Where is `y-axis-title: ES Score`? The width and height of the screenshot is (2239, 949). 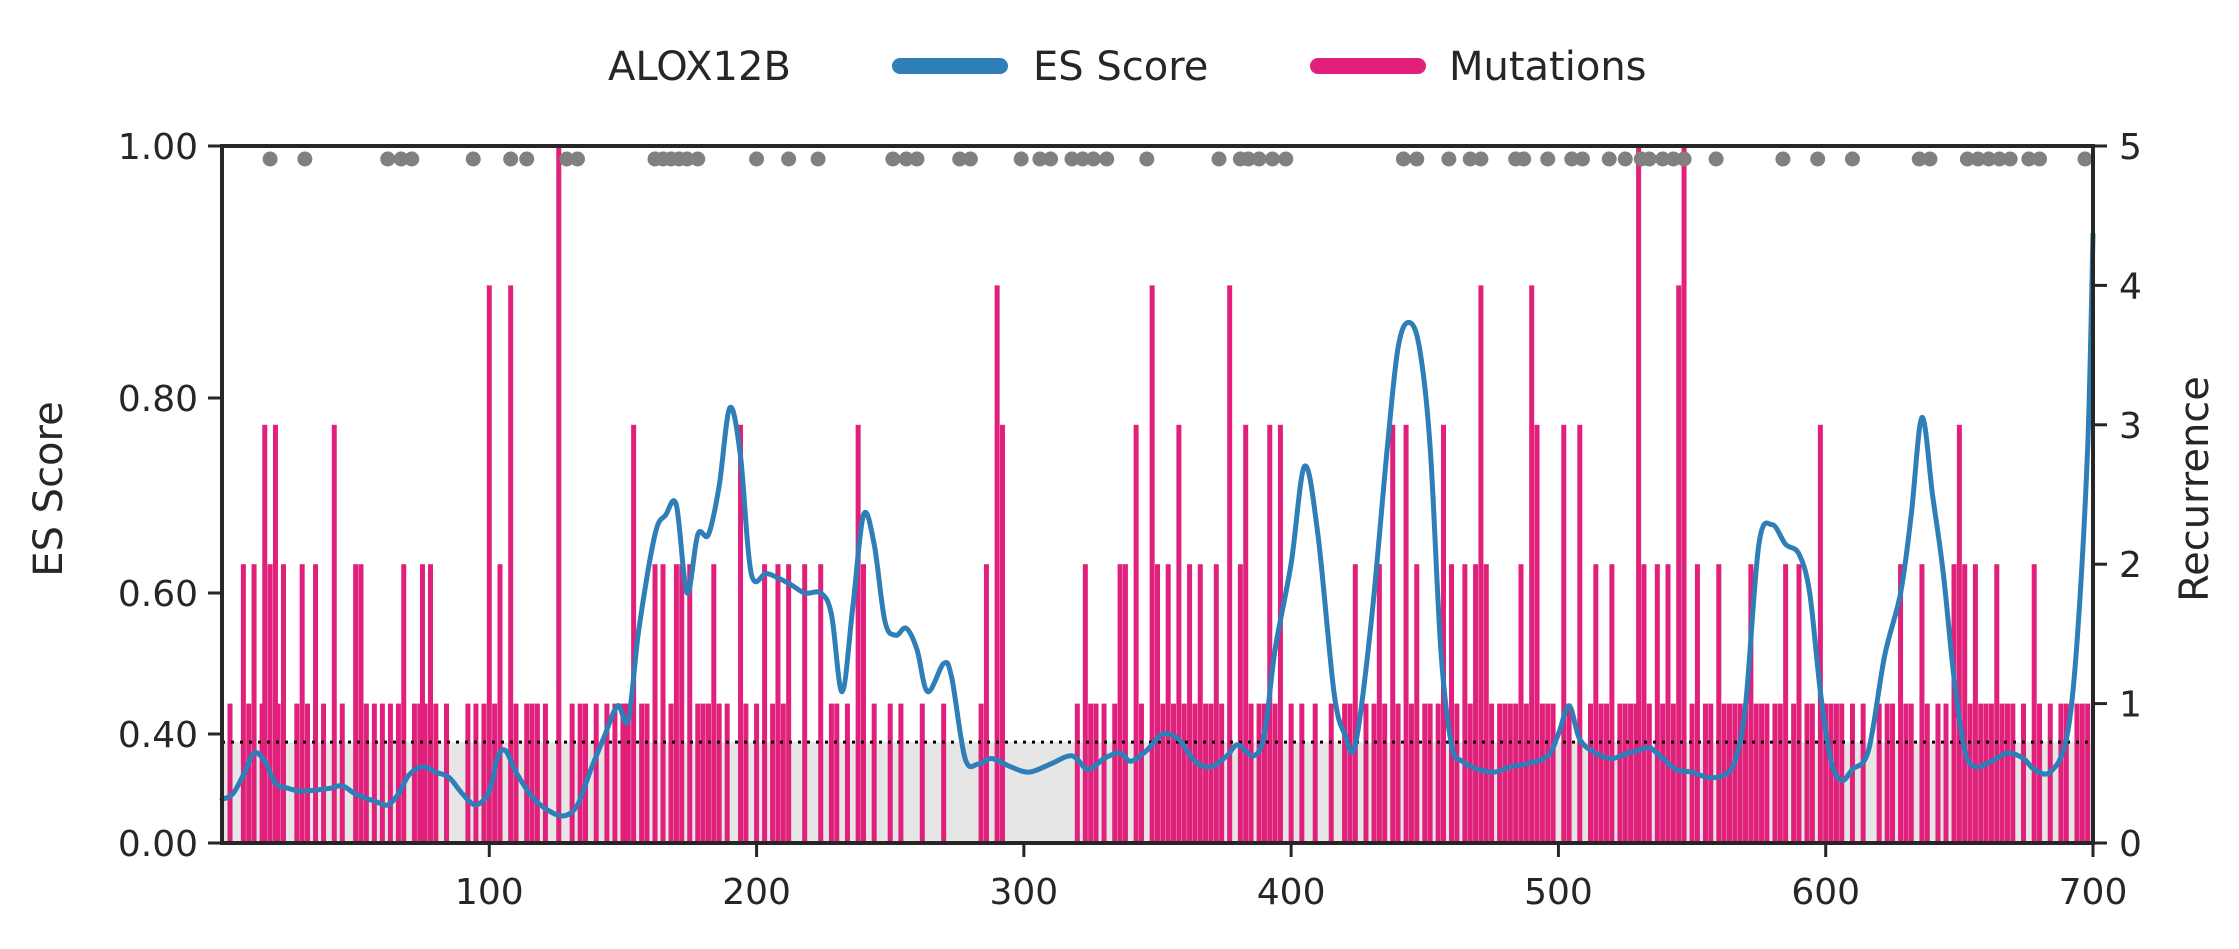 y-axis-title: ES Score is located at coordinates (49, 488).